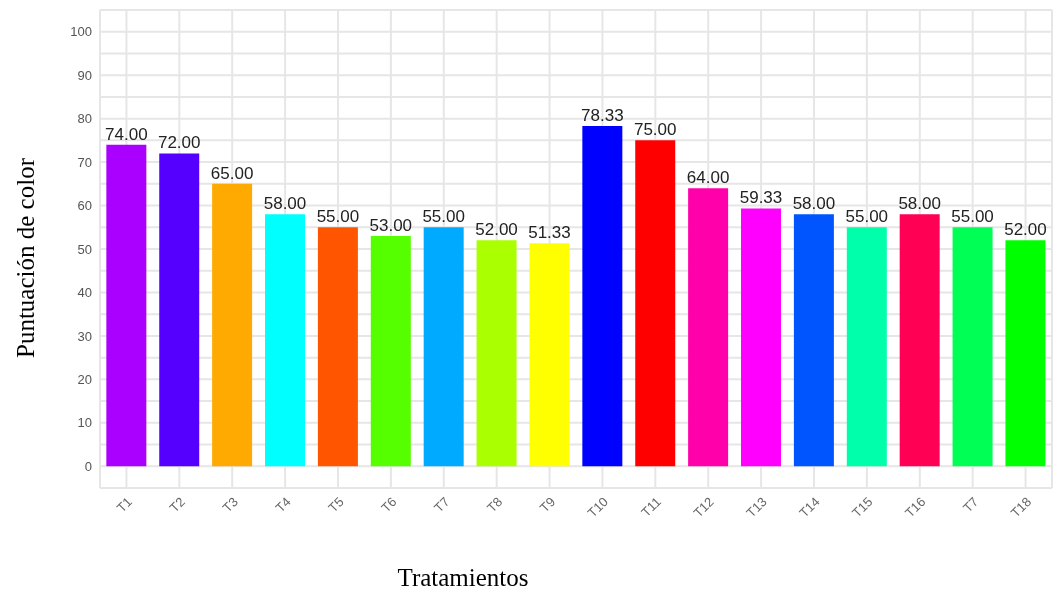 The width and height of the screenshot is (1064, 597). What do you see at coordinates (232, 173) in the screenshot?
I see `data-label: 65.00` at bounding box center [232, 173].